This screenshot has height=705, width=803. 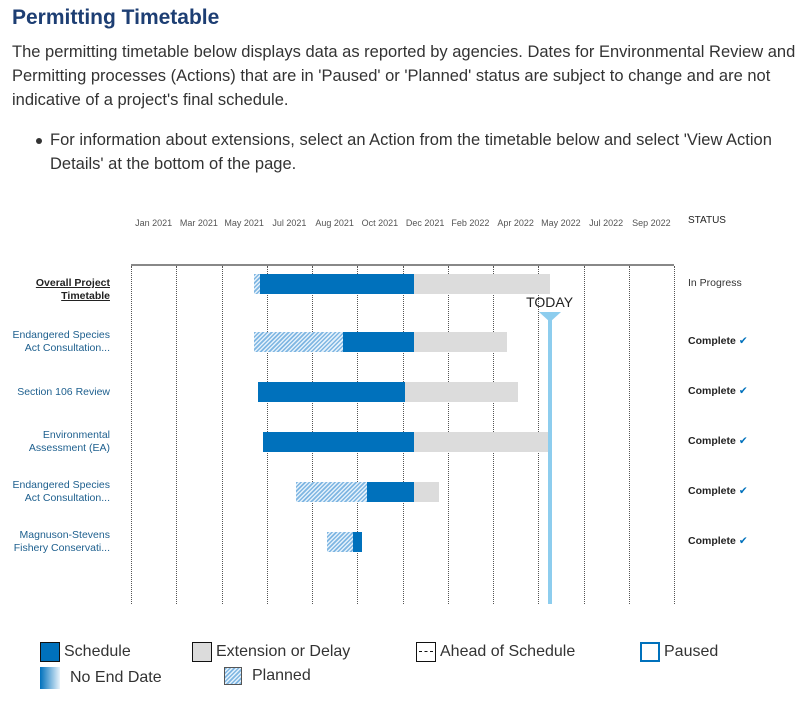 I want to click on legend-item-paused: Paused, so click(x=679, y=652).